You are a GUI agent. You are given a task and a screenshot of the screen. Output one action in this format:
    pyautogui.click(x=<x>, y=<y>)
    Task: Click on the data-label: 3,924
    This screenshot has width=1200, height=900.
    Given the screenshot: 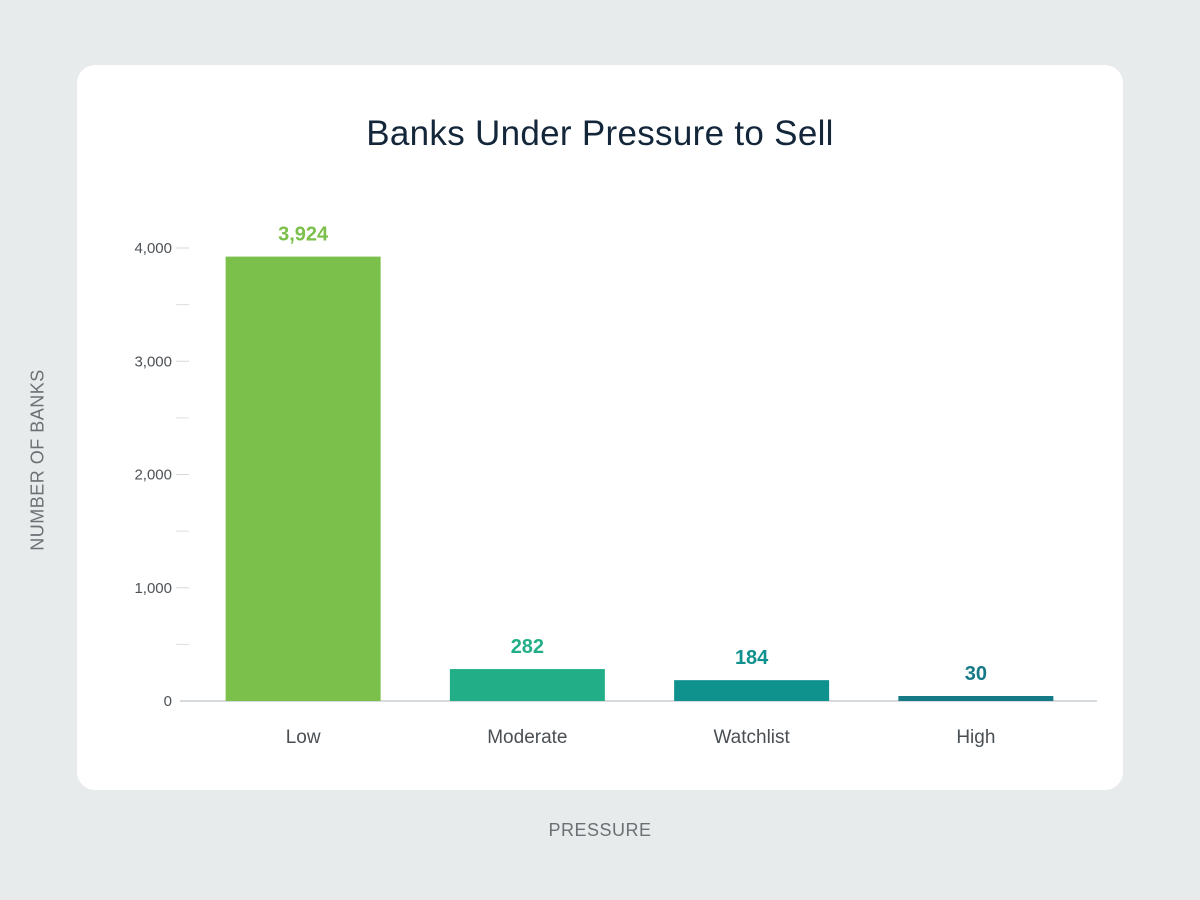 What is the action you would take?
    pyautogui.click(x=303, y=235)
    